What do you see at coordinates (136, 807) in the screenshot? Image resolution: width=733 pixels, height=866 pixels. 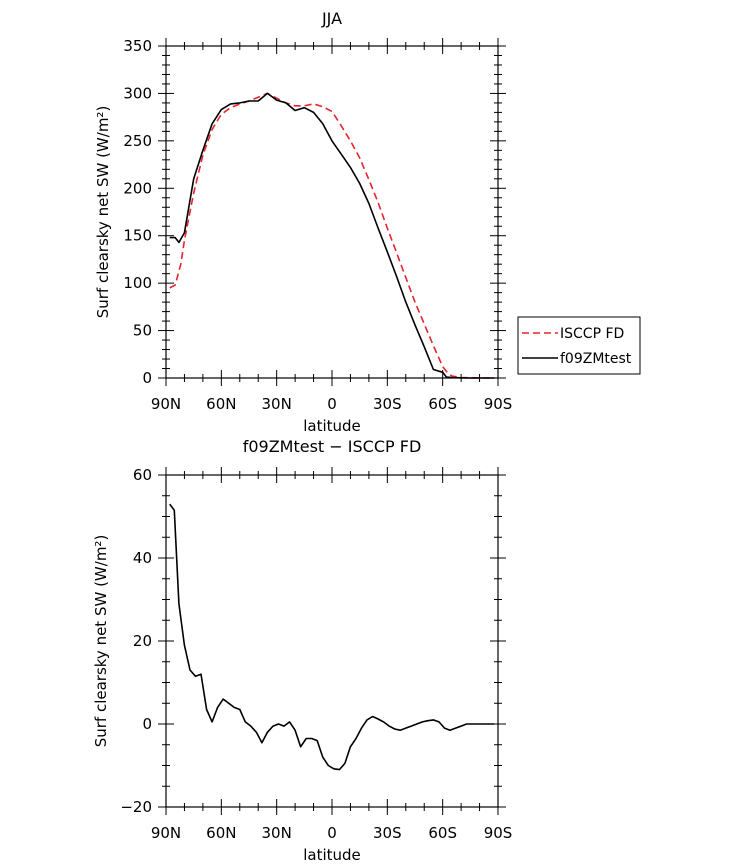 I see `y-tick-label: −20` at bounding box center [136, 807].